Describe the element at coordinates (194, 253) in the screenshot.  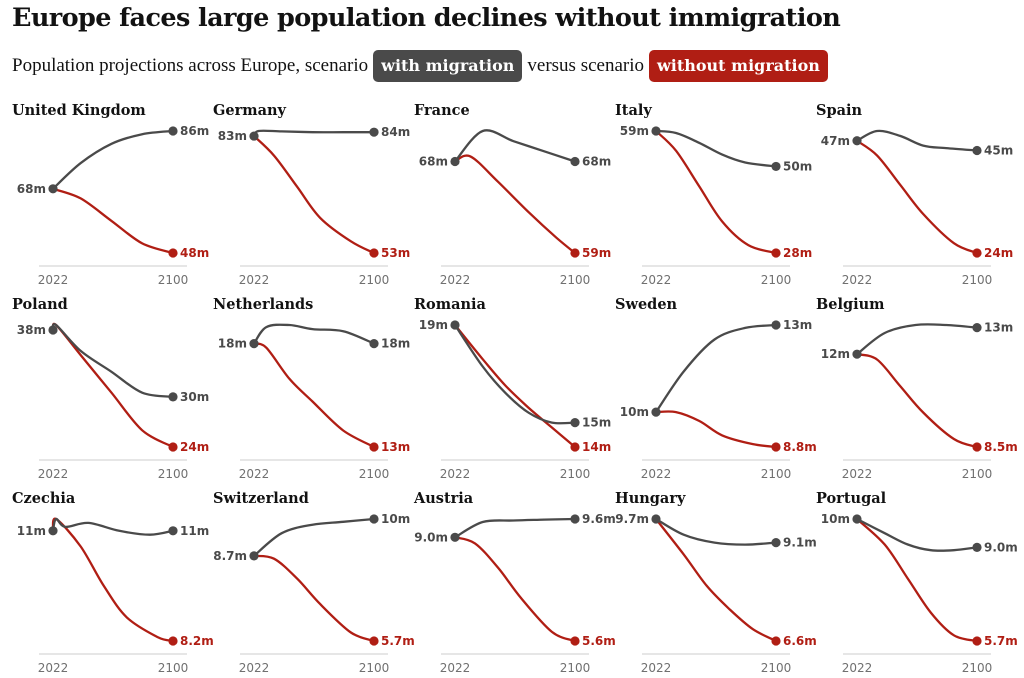
I see `value-label-without-migration: 48m` at that location.